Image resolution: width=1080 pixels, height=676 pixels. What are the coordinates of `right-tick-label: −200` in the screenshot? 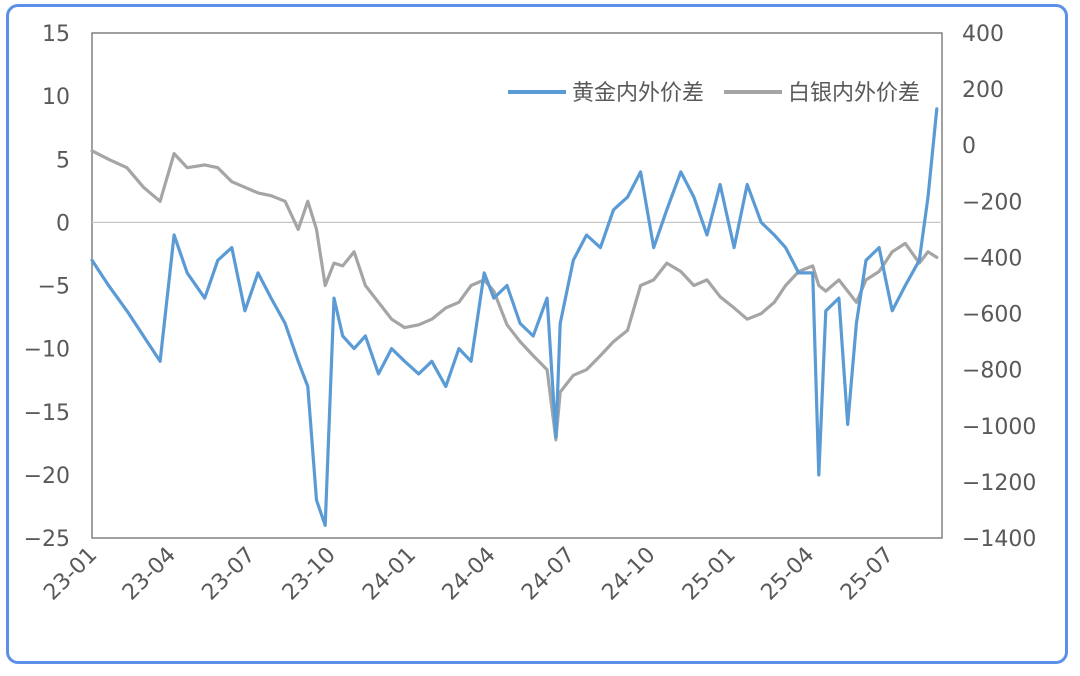 It's located at (992, 202).